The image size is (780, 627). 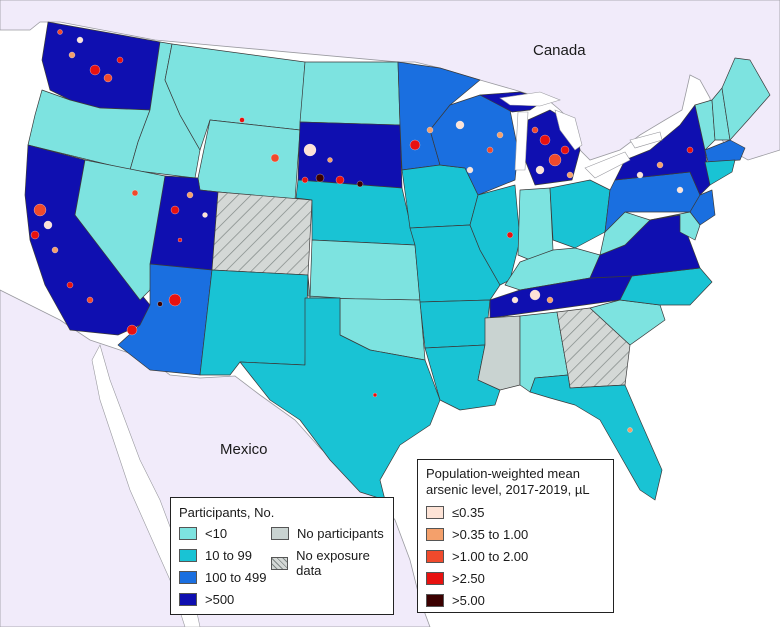 What do you see at coordinates (455, 600) in the screenshot?
I see `legend-item-gt500: >5.00` at bounding box center [455, 600].